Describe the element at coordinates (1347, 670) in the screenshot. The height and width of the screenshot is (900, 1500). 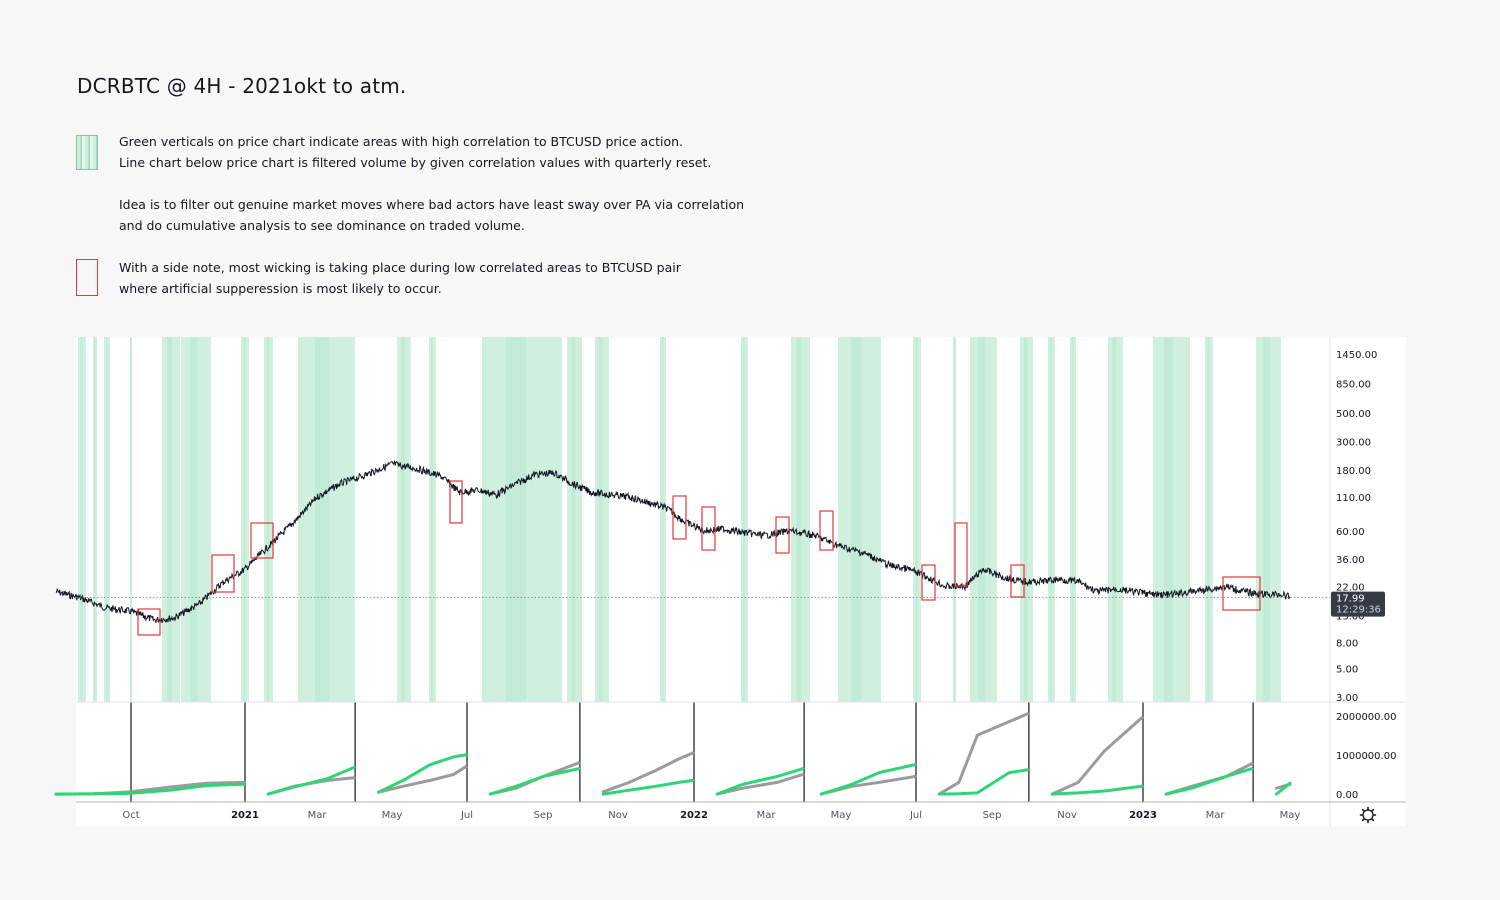
I see `price-tick-label: 5.00` at that location.